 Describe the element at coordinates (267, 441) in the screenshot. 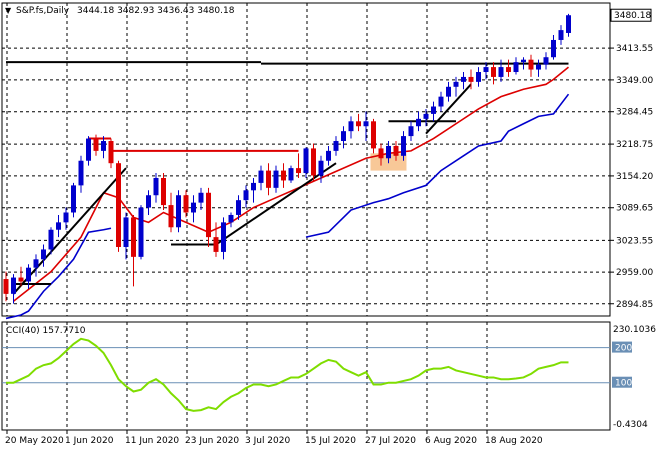

I see `x-tick-label: 3 Jul 2020` at that location.